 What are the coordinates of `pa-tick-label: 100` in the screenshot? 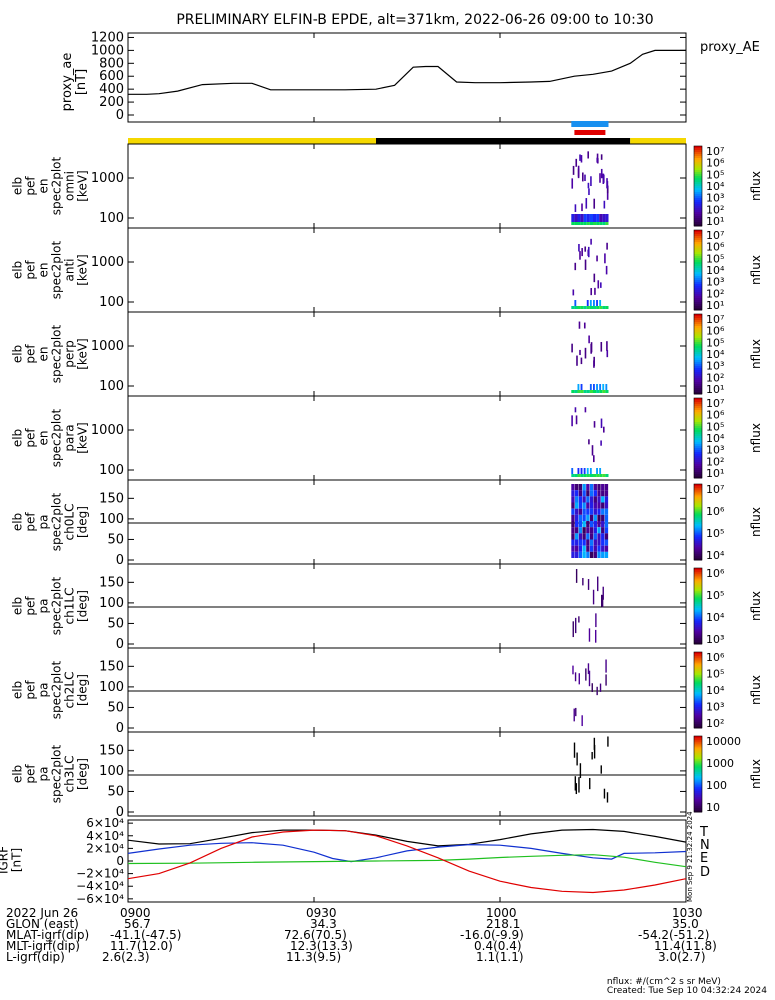 It's located at (111, 603).